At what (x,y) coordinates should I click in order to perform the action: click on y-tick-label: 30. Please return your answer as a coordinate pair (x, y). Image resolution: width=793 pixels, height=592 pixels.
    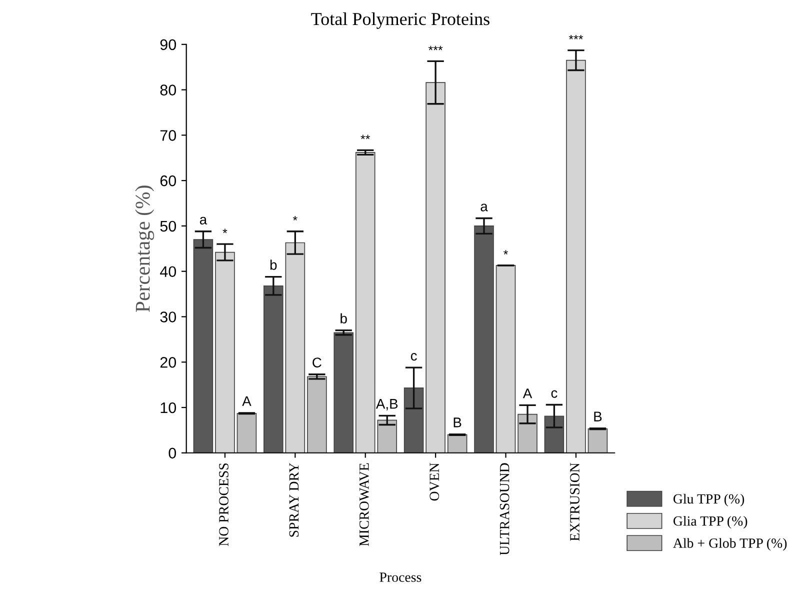
    Looking at the image, I should click on (168, 317).